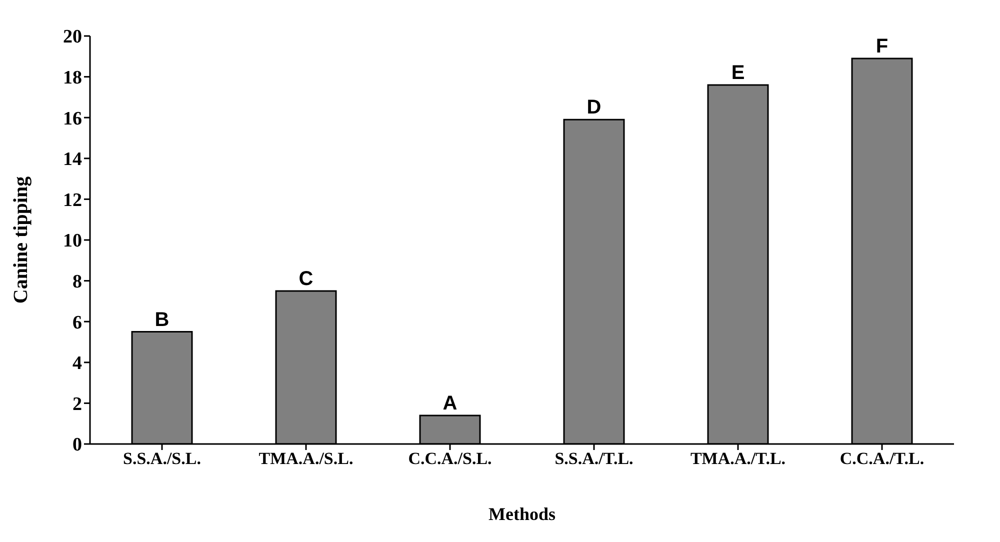 This screenshot has width=1000, height=542. I want to click on x-tick-label: C.C.A./S.L., so click(450, 458).